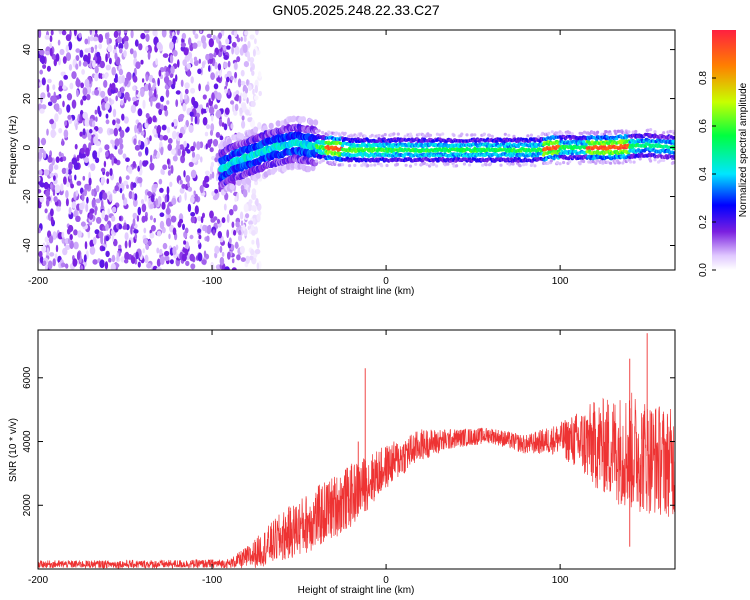  Describe the element at coordinates (356, 291) in the screenshot. I see `spectrogram-xlabel: Height of straight line (km)` at that location.